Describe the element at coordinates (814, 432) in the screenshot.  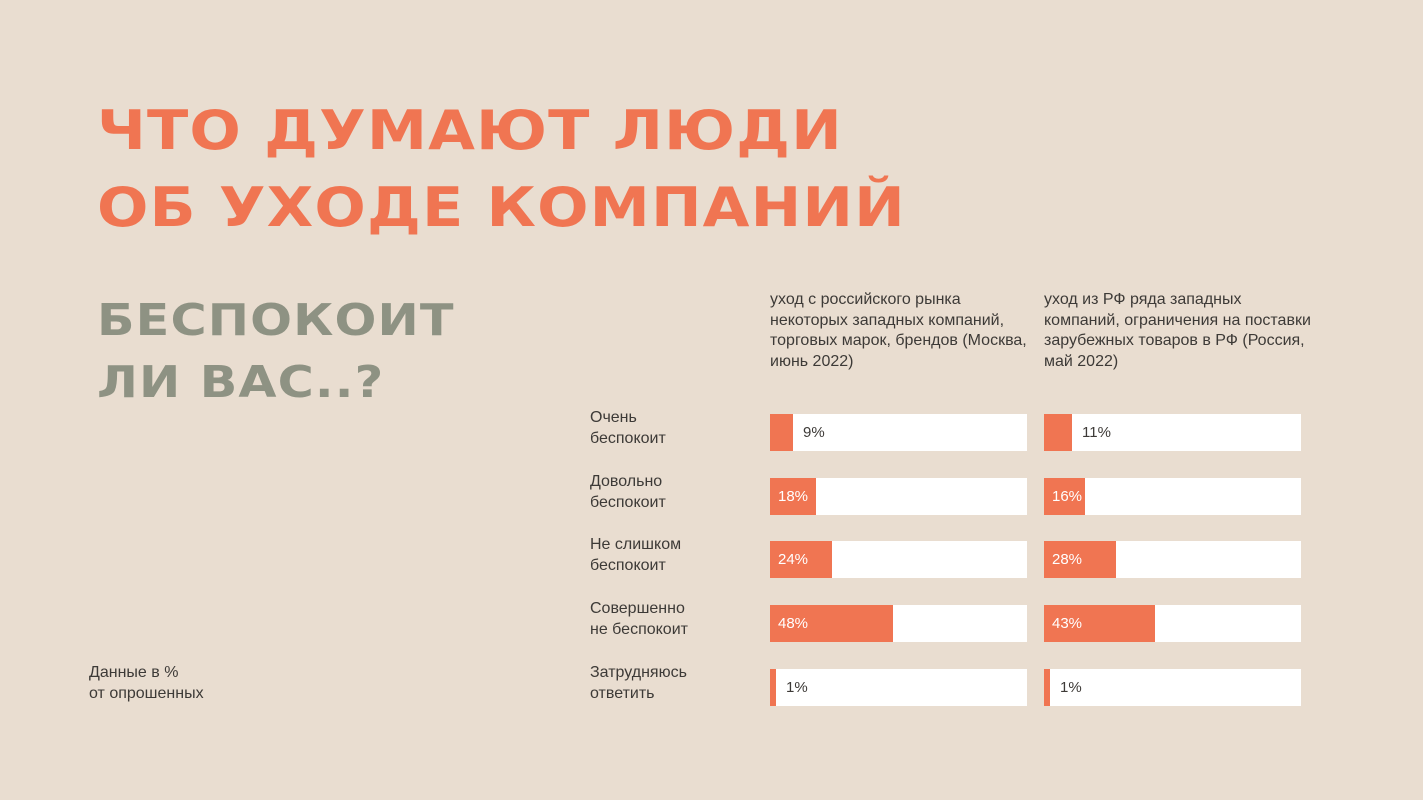
I see `bar-value-label: 9%` at that location.